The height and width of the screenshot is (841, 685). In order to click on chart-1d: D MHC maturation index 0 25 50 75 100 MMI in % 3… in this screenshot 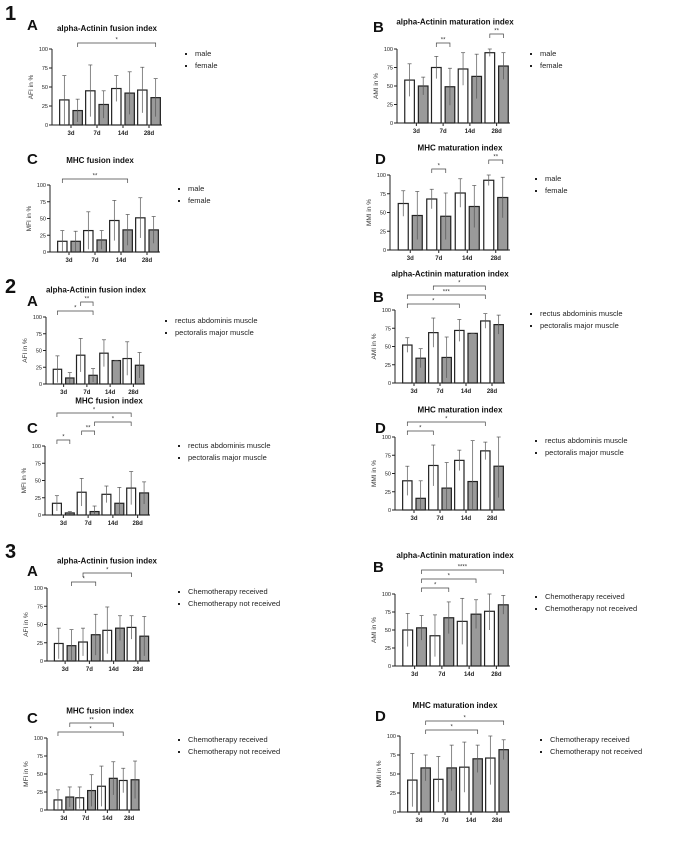, I will do `click(467, 203)`.